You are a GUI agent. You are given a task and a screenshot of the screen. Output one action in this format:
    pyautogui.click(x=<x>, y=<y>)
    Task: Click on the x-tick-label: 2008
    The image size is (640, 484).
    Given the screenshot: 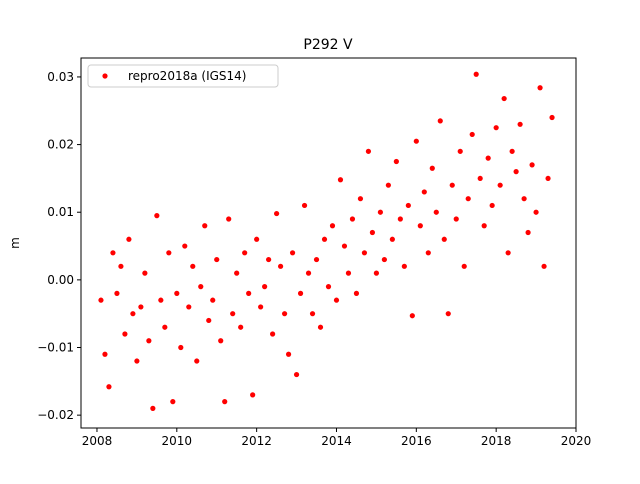 What is the action you would take?
    pyautogui.click(x=97, y=441)
    